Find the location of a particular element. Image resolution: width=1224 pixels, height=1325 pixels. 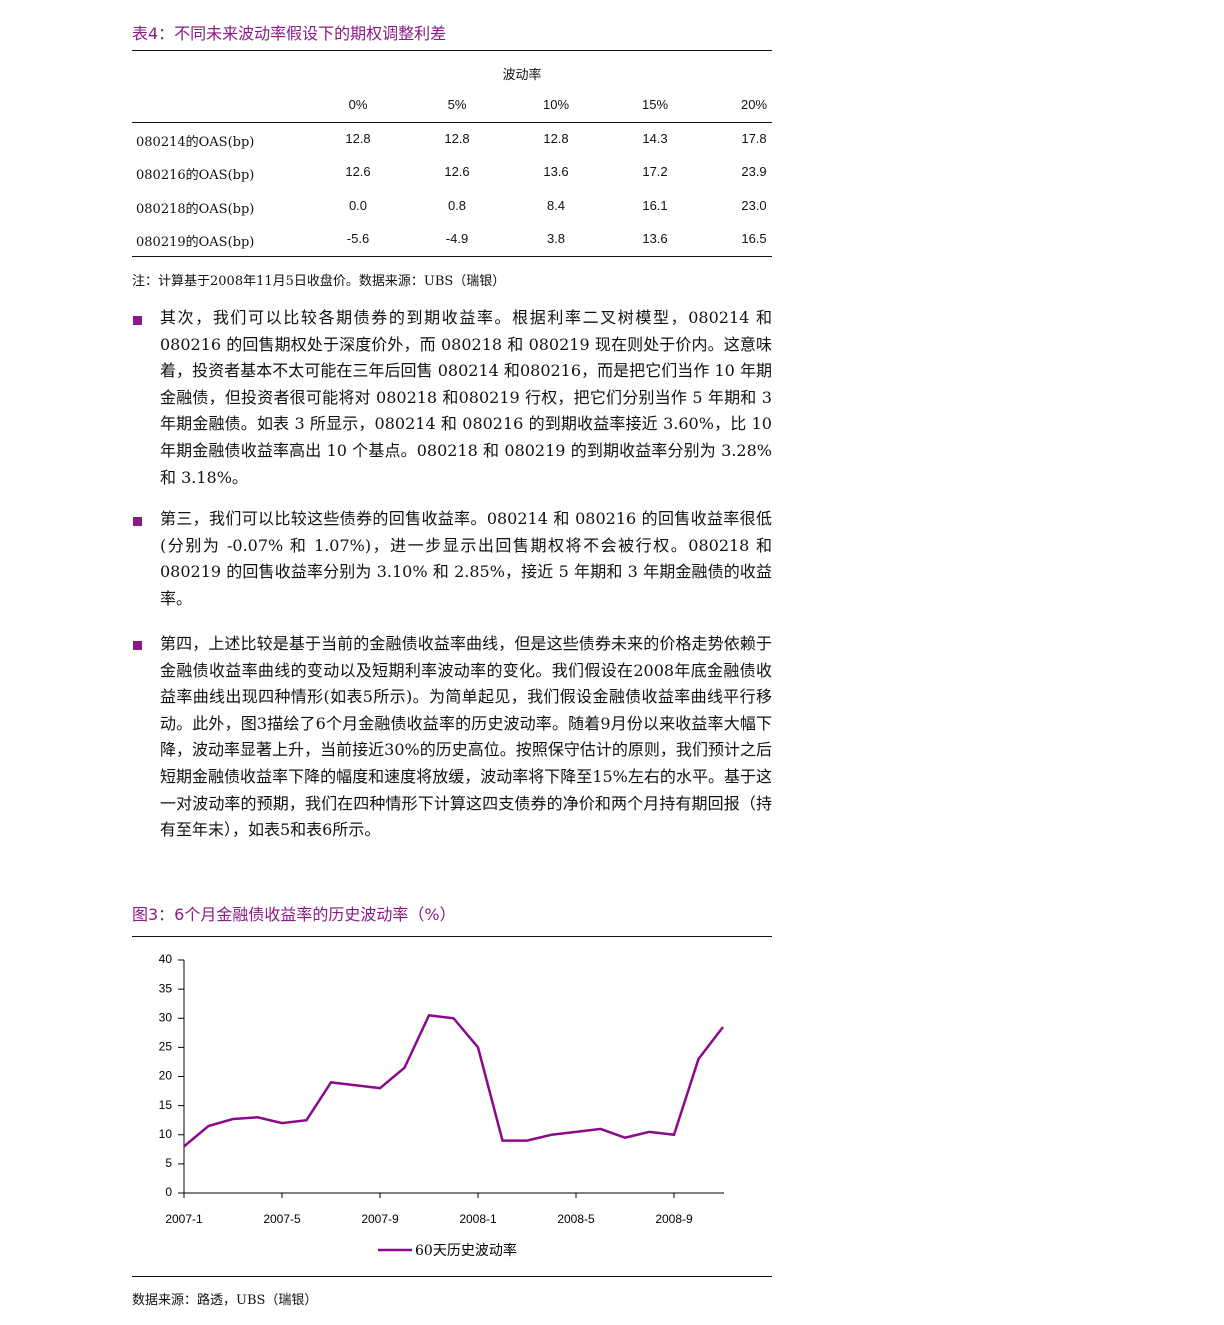

cell: 0.8 is located at coordinates (457, 205).